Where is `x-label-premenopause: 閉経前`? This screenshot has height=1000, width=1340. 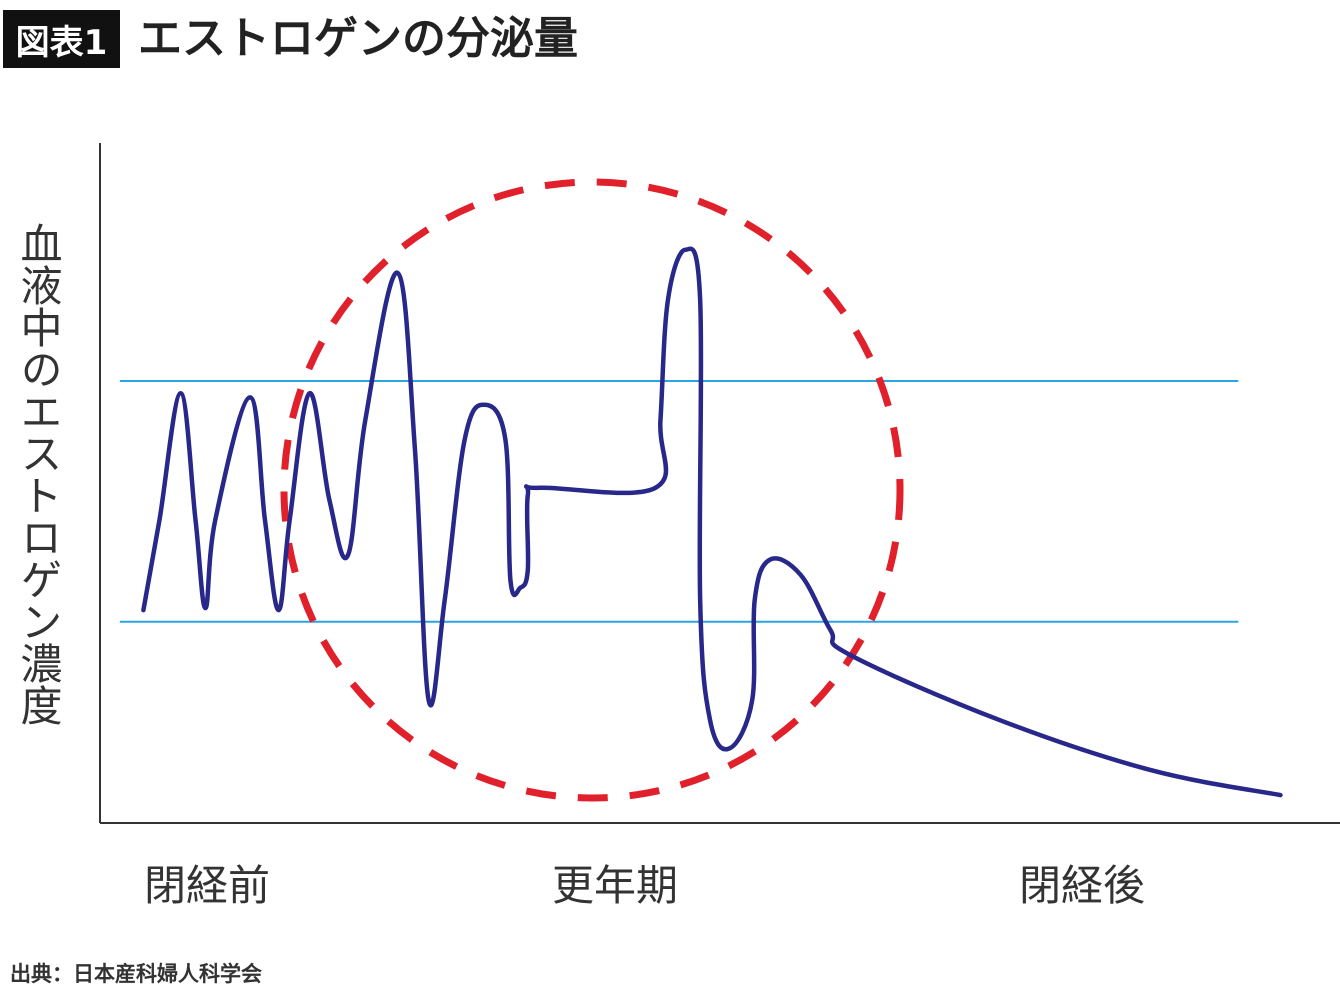 x-label-premenopause: 閉経前 is located at coordinates (207, 885).